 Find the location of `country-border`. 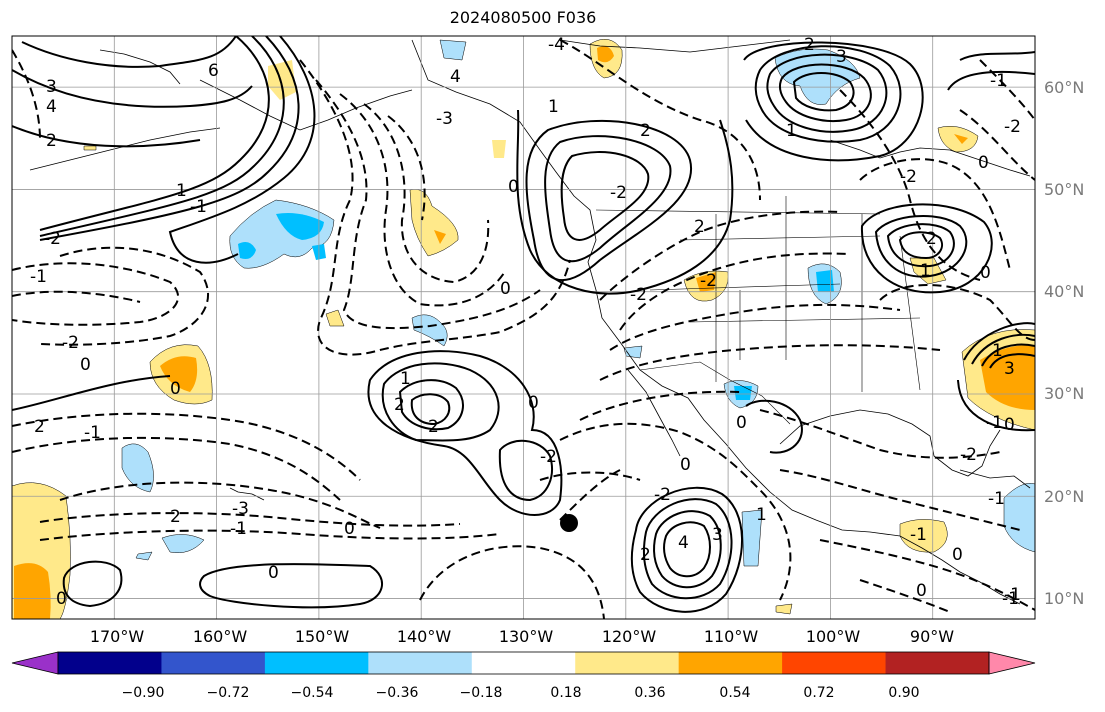

country-border is located at coordinates (715, 393).